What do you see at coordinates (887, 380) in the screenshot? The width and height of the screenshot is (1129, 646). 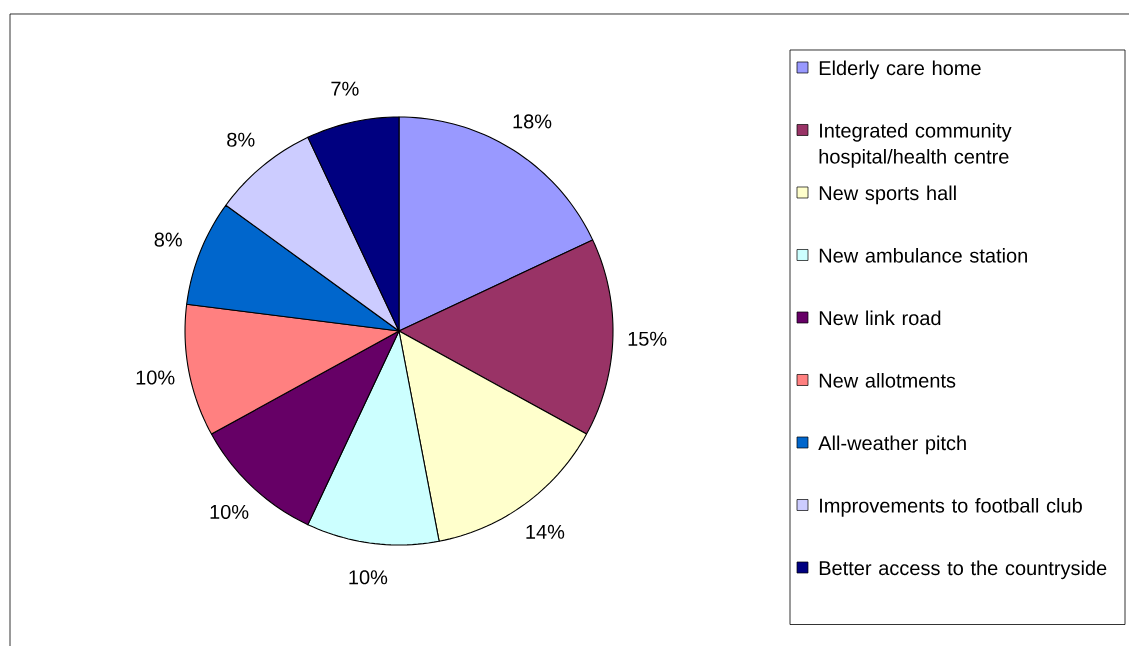 I see `legend-label: New allotments` at bounding box center [887, 380].